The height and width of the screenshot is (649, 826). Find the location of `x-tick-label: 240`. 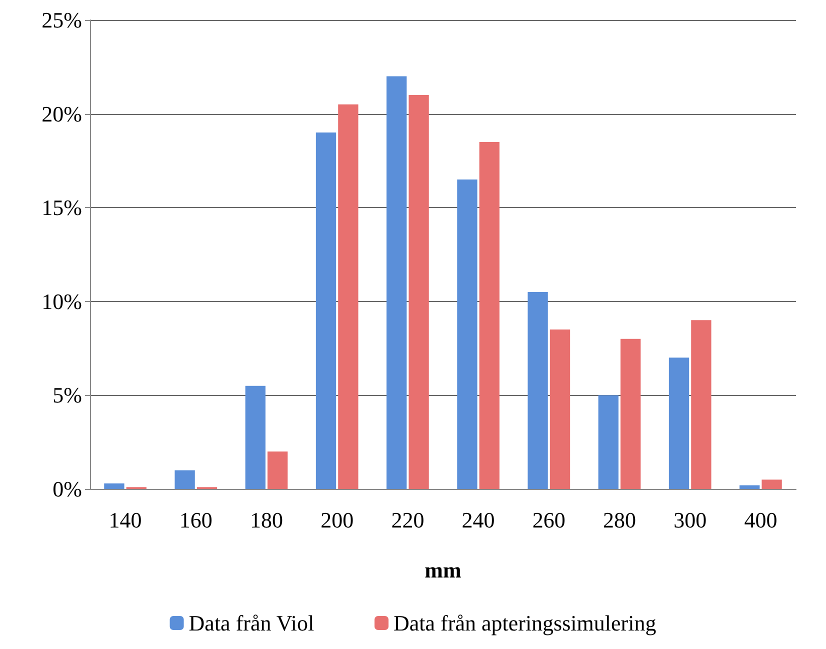

x-tick-label: 240 is located at coordinates (478, 520).